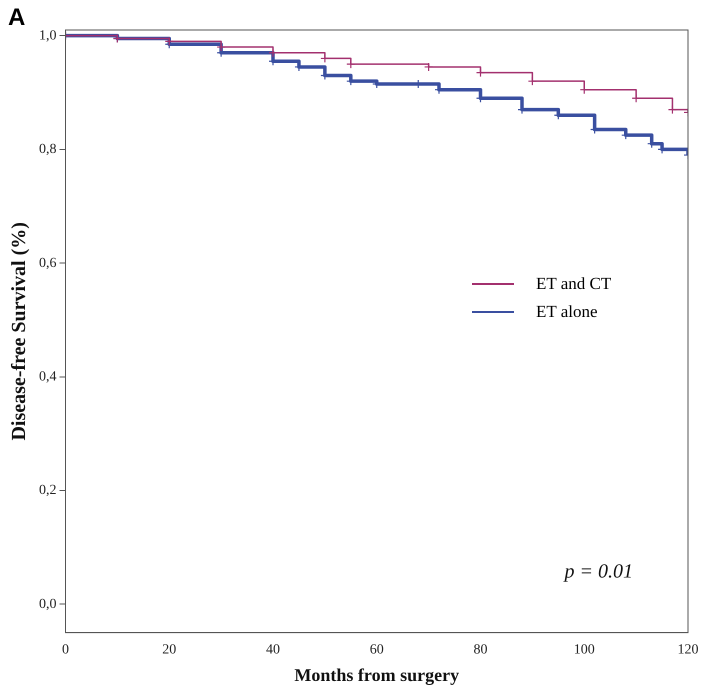  Describe the element at coordinates (47, 263) in the screenshot. I see `y-tick-label: 0,6` at that location.